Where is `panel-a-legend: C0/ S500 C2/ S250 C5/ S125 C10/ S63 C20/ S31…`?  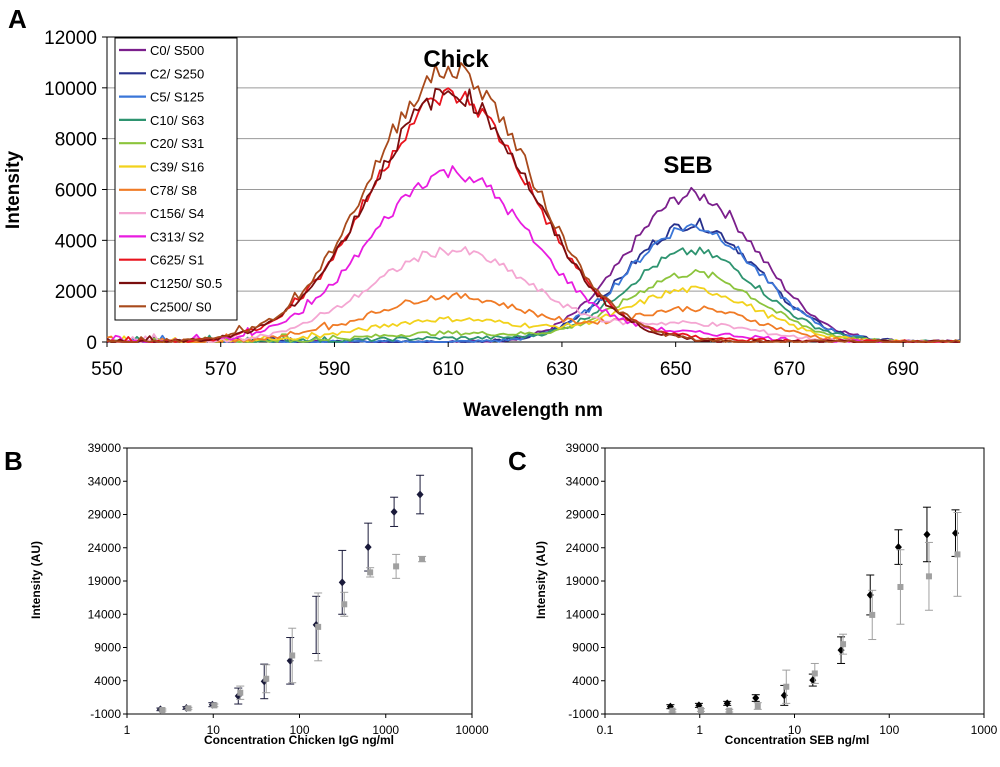
panel-a-legend: C0/ S500 C2/ S250 C5/ S125 C10/ S63 C20/ S31… is located at coordinates (176, 179).